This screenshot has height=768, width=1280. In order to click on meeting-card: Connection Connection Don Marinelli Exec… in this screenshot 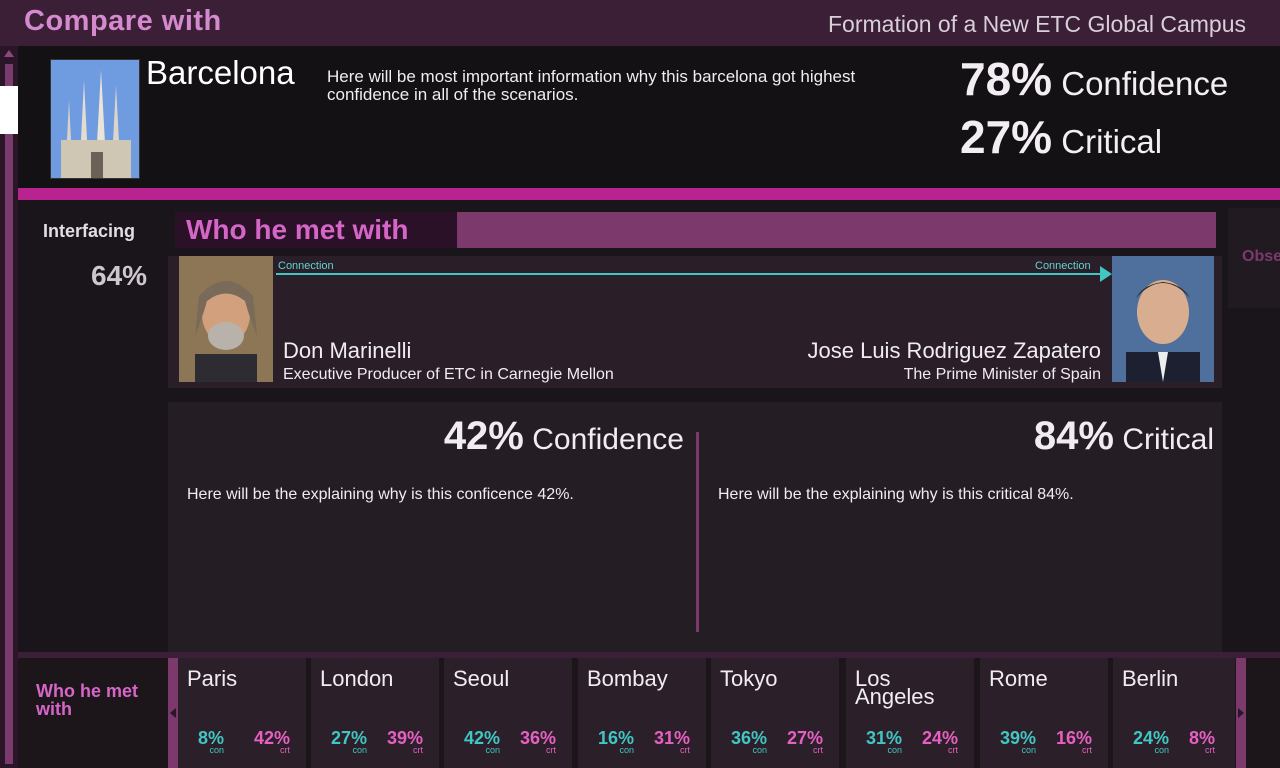, I will do `click(695, 322)`.